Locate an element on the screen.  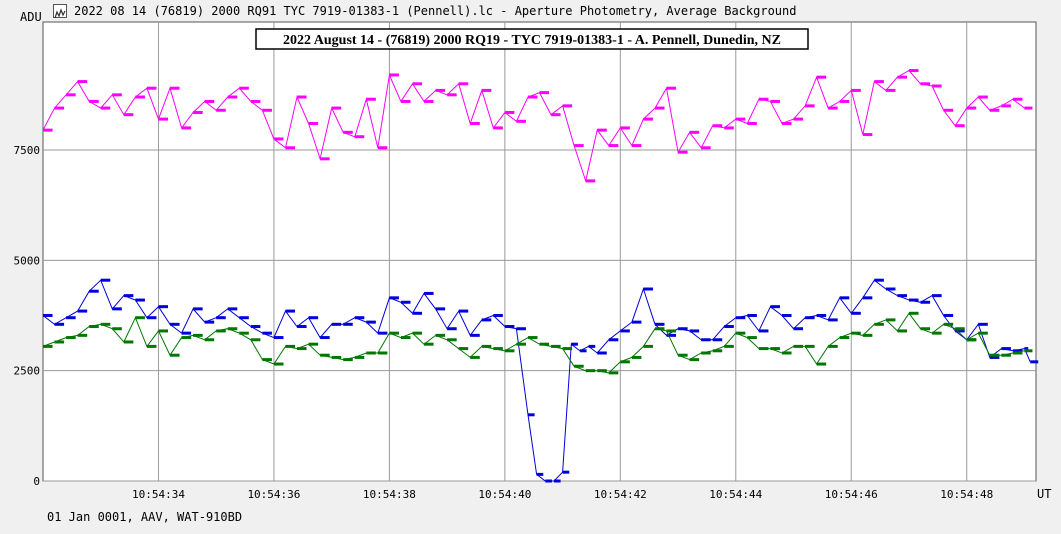
y-tick-label: 5000 is located at coordinates (27, 260).